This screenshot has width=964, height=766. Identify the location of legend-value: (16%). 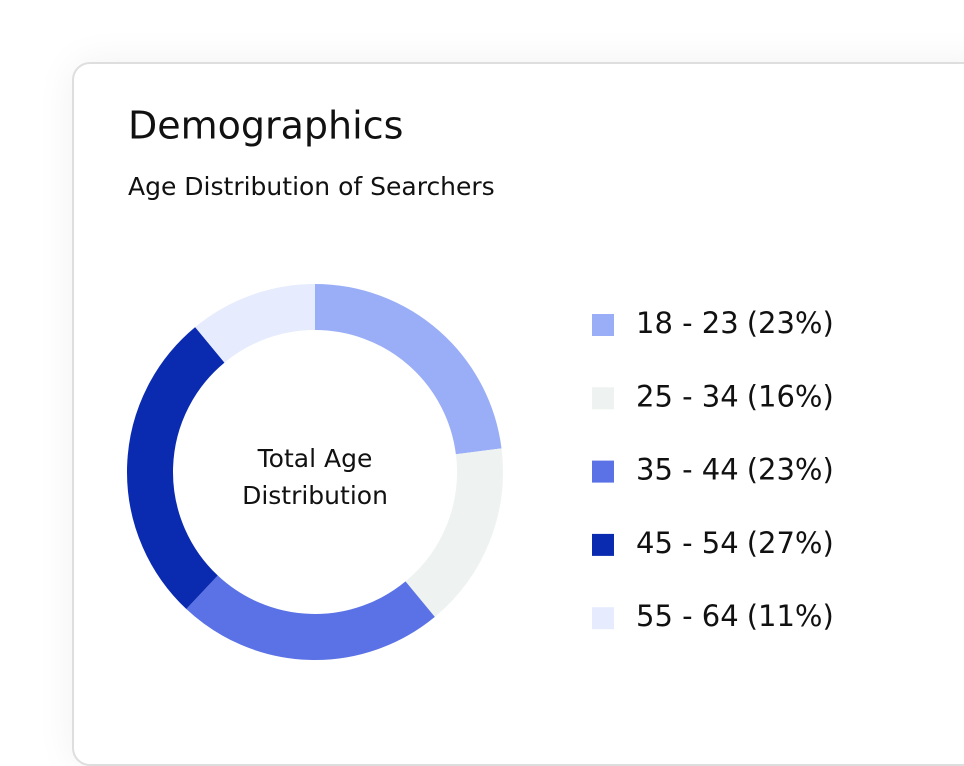
(790, 396).